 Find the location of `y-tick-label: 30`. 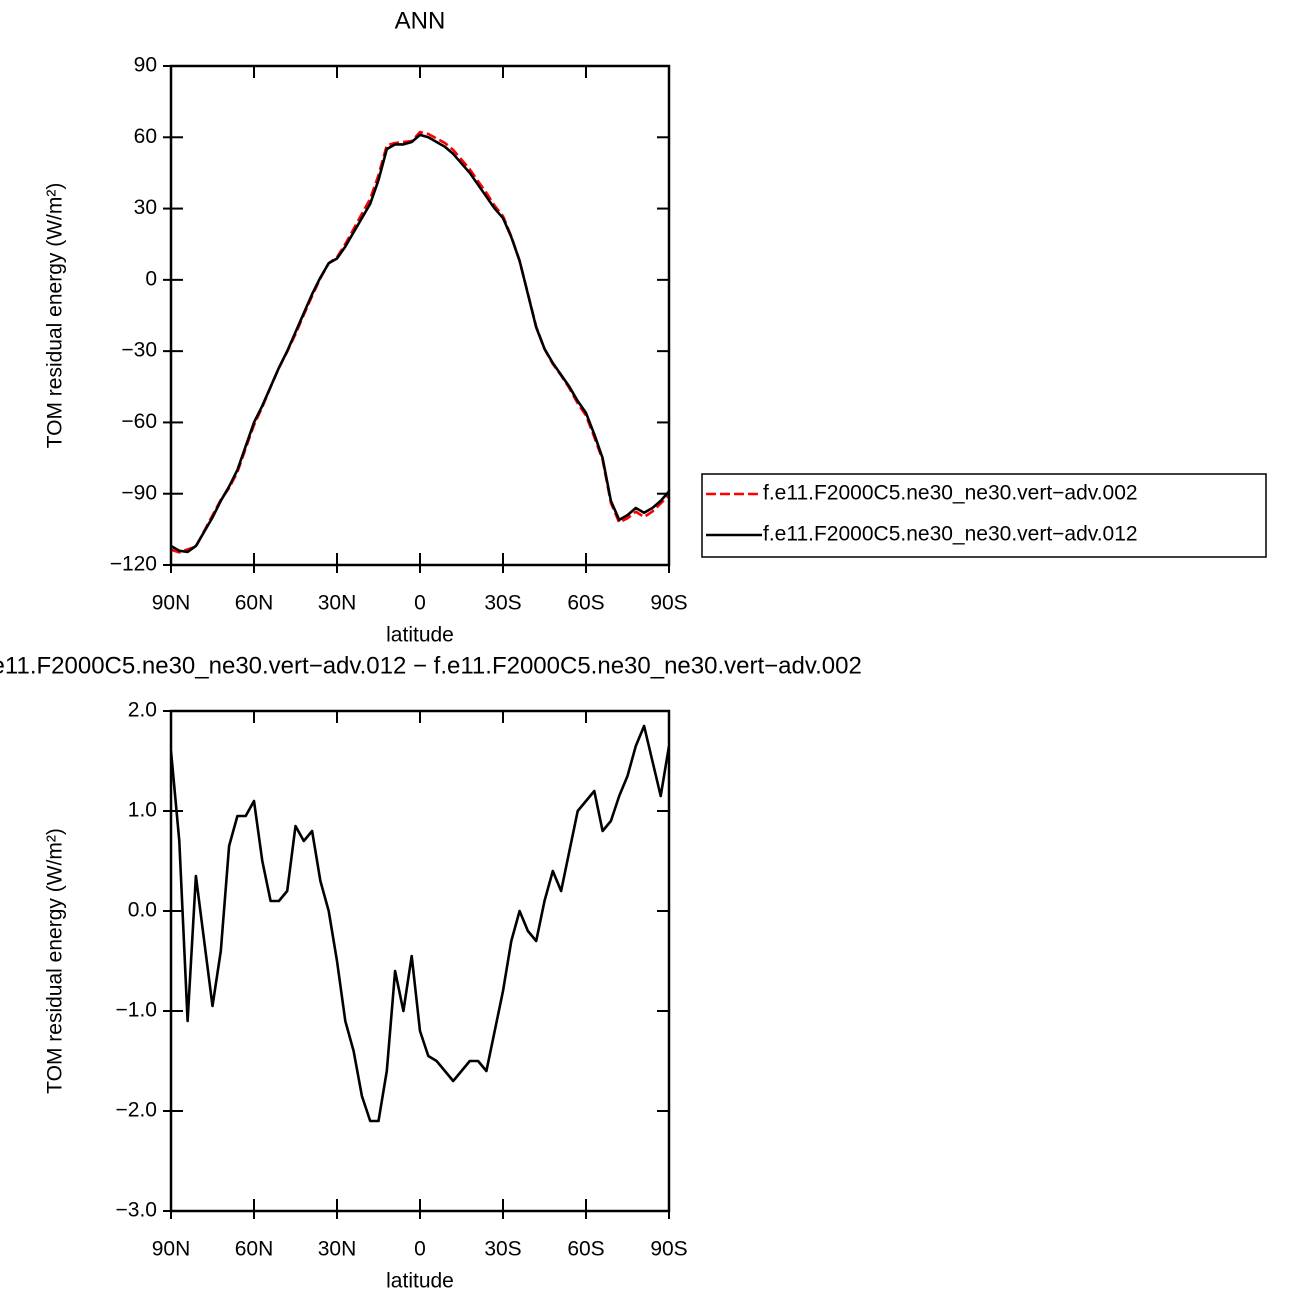

y-tick-label: 30 is located at coordinates (145, 207).